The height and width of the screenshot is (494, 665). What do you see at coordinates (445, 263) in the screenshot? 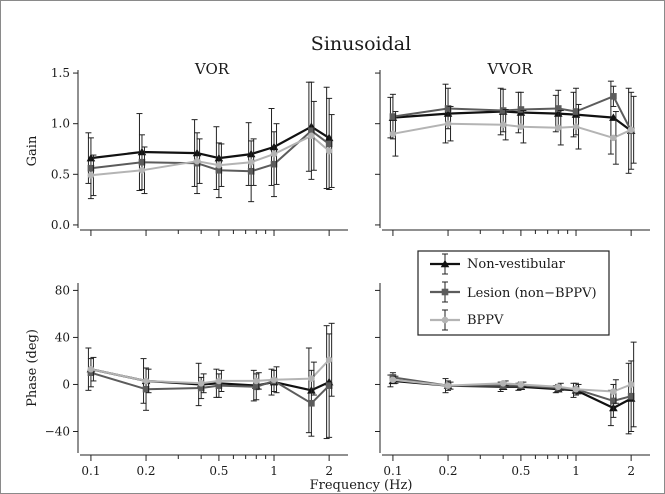
I see `legend-marker-non-vestibular` at bounding box center [445, 263].